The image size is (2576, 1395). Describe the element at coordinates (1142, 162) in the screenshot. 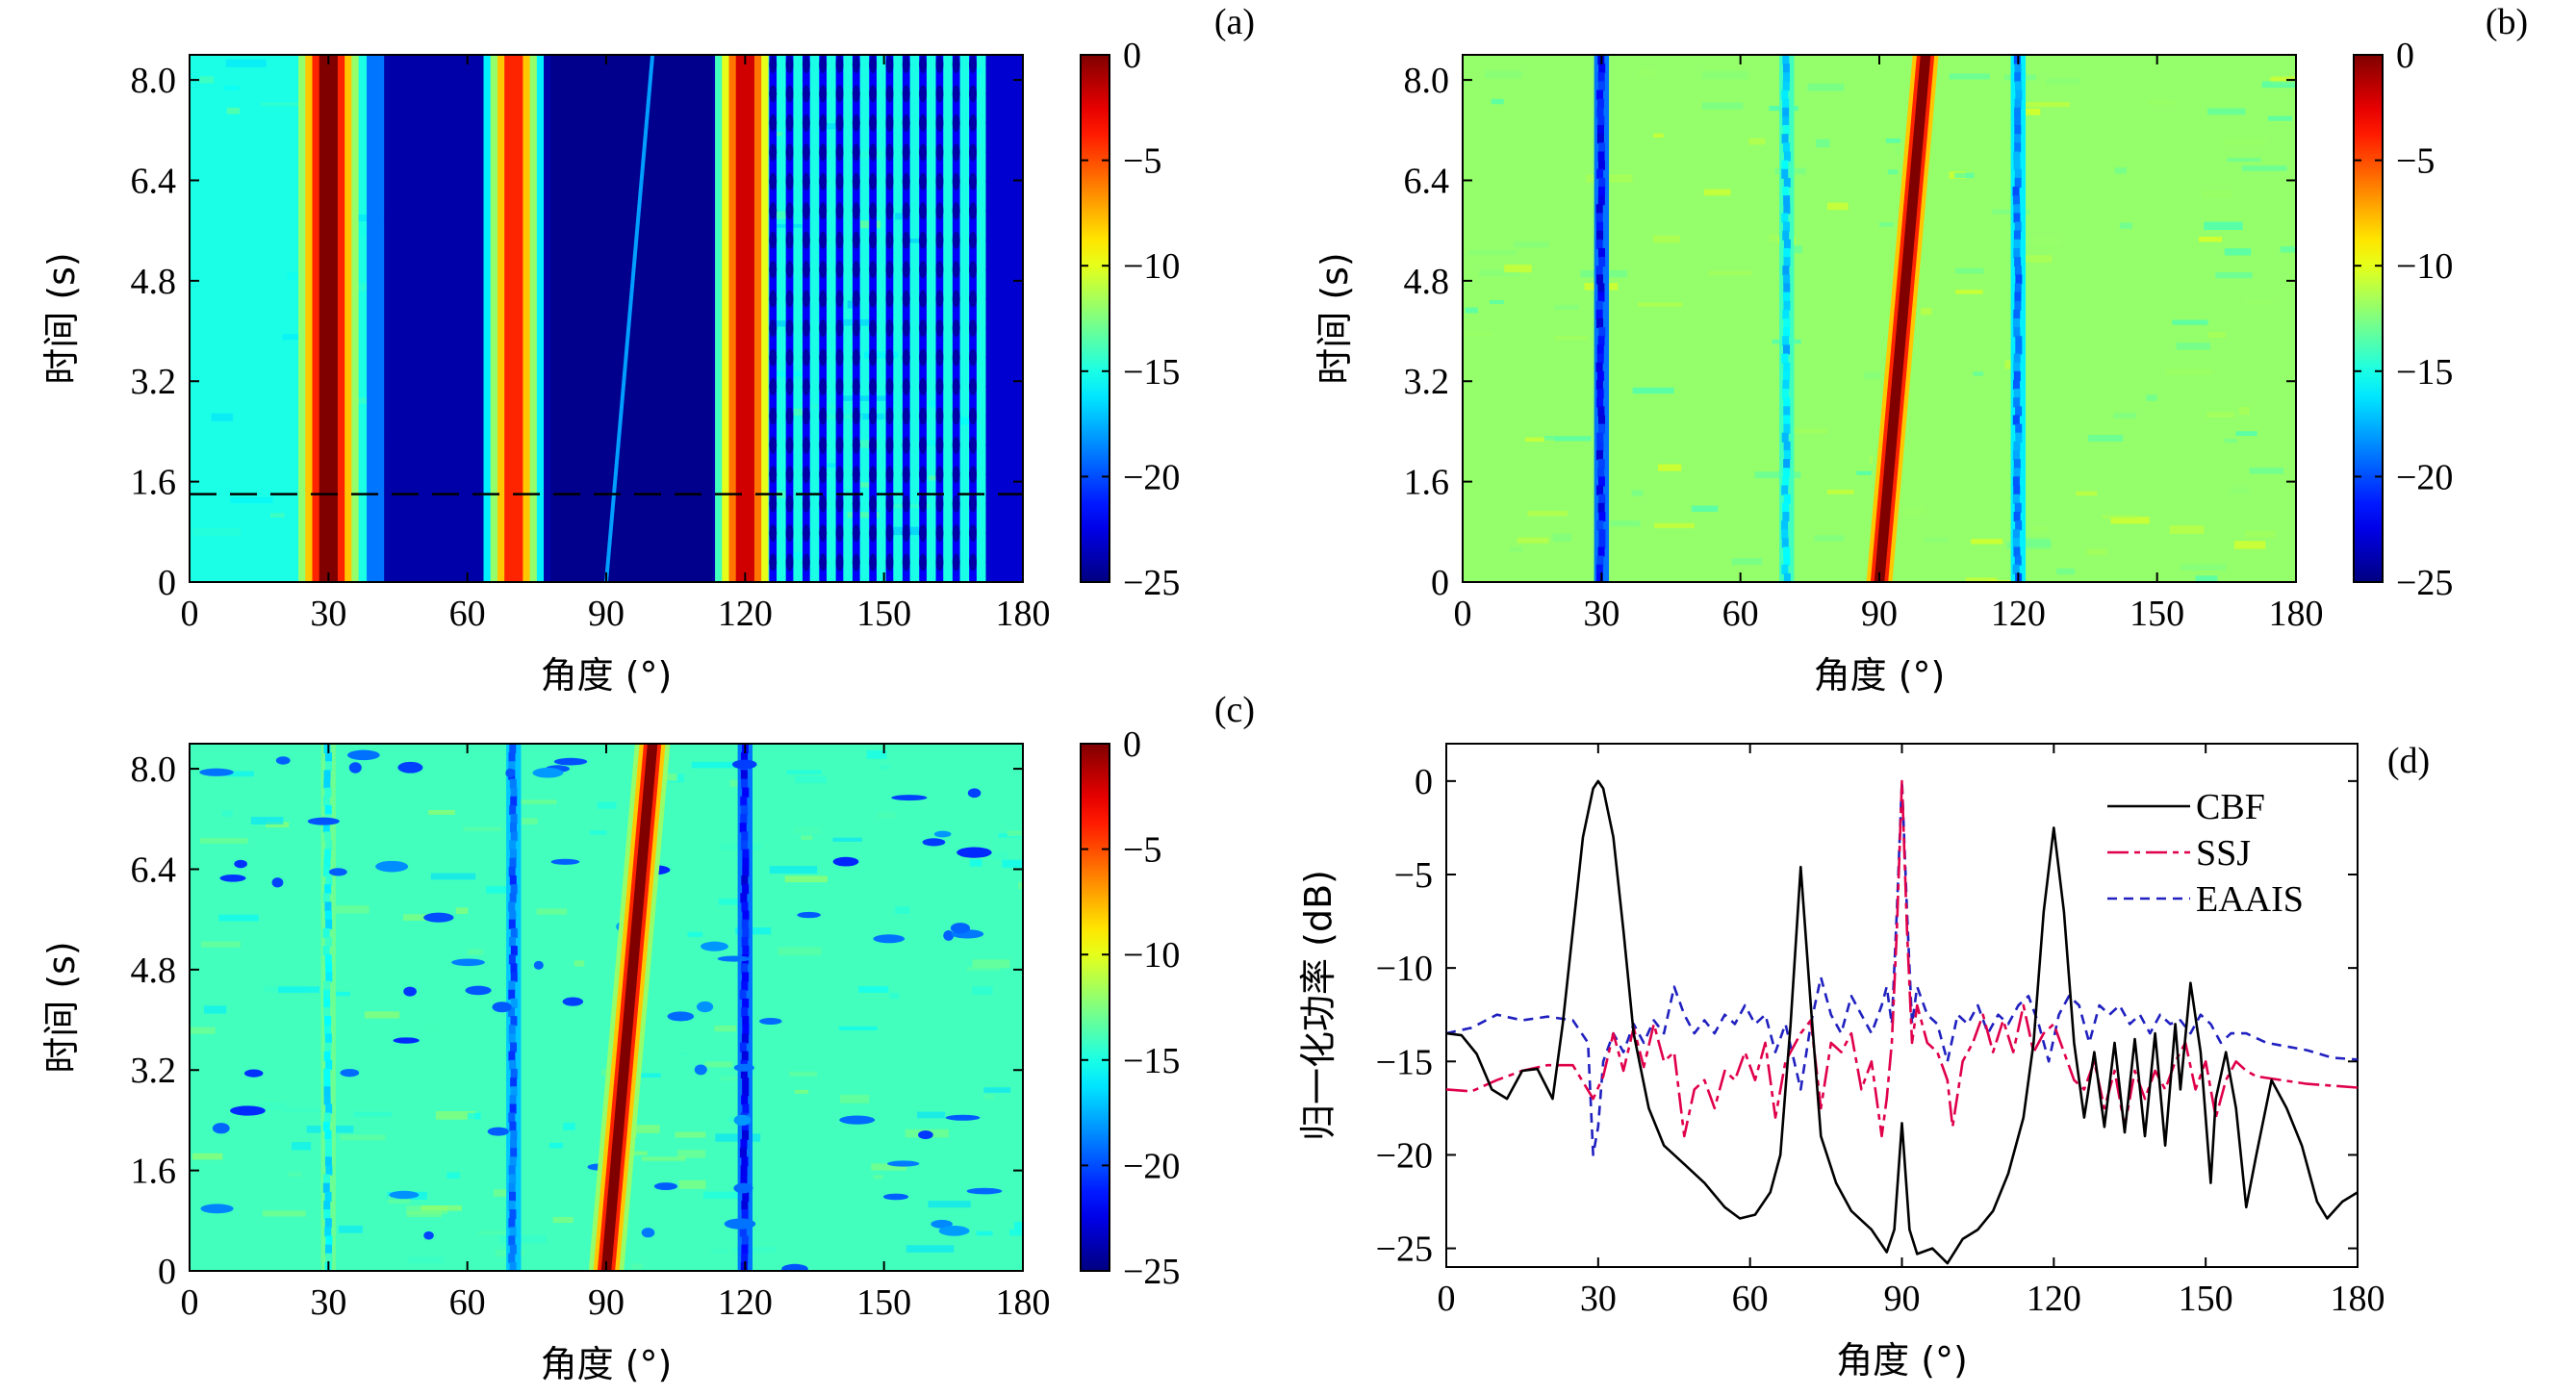

I see `colorbar-tick-label: −5` at that location.